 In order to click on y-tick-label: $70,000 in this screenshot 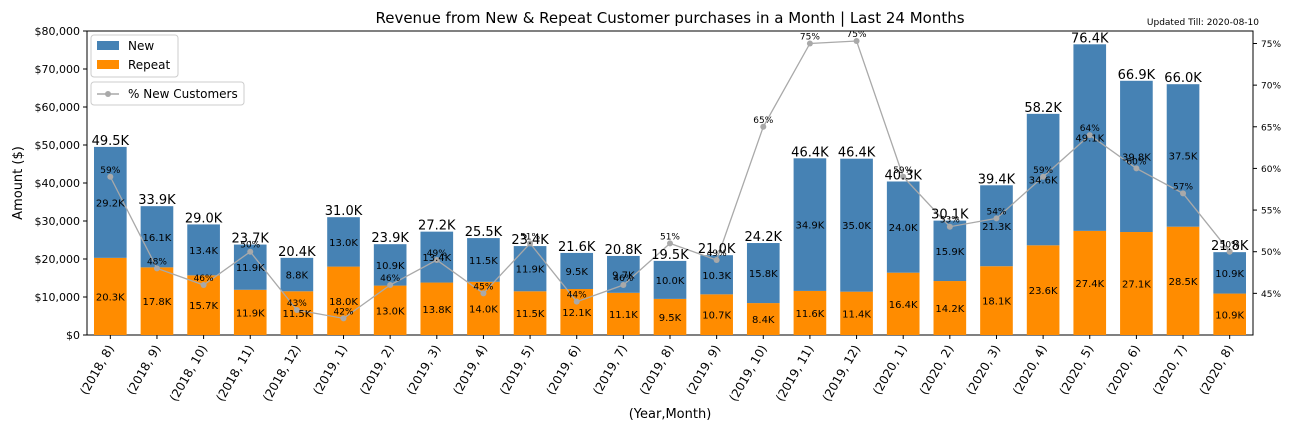, I will do `click(58, 69)`.